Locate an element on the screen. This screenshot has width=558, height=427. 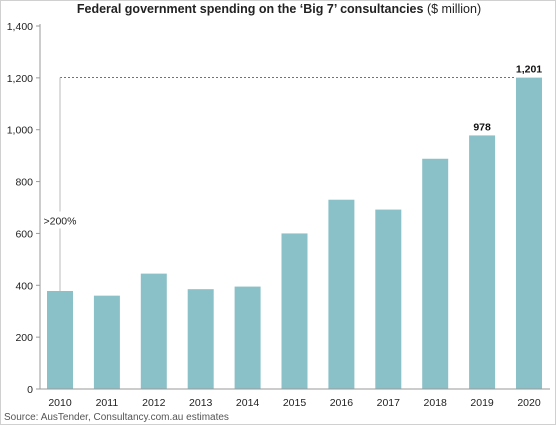
data-label-2019: 978 is located at coordinates (482, 127).